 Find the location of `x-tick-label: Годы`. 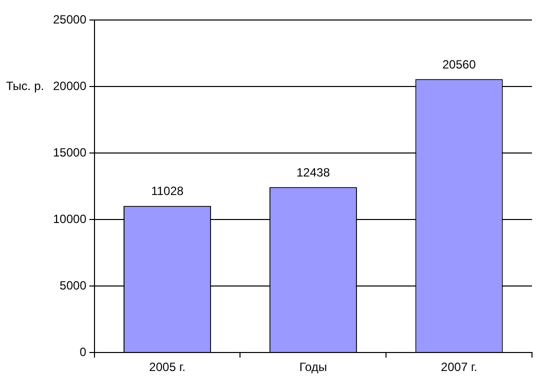

x-tick-label: Годы is located at coordinates (313, 367).